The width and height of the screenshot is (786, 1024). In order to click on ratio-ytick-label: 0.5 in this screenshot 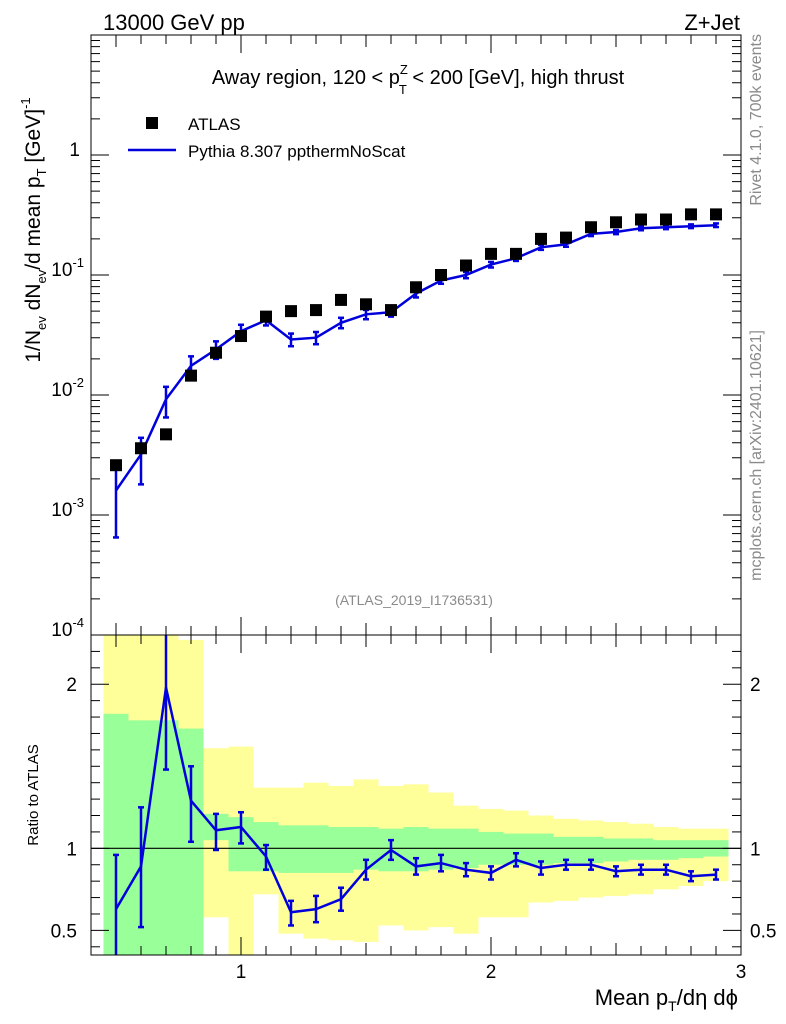, I will do `click(64, 931)`.